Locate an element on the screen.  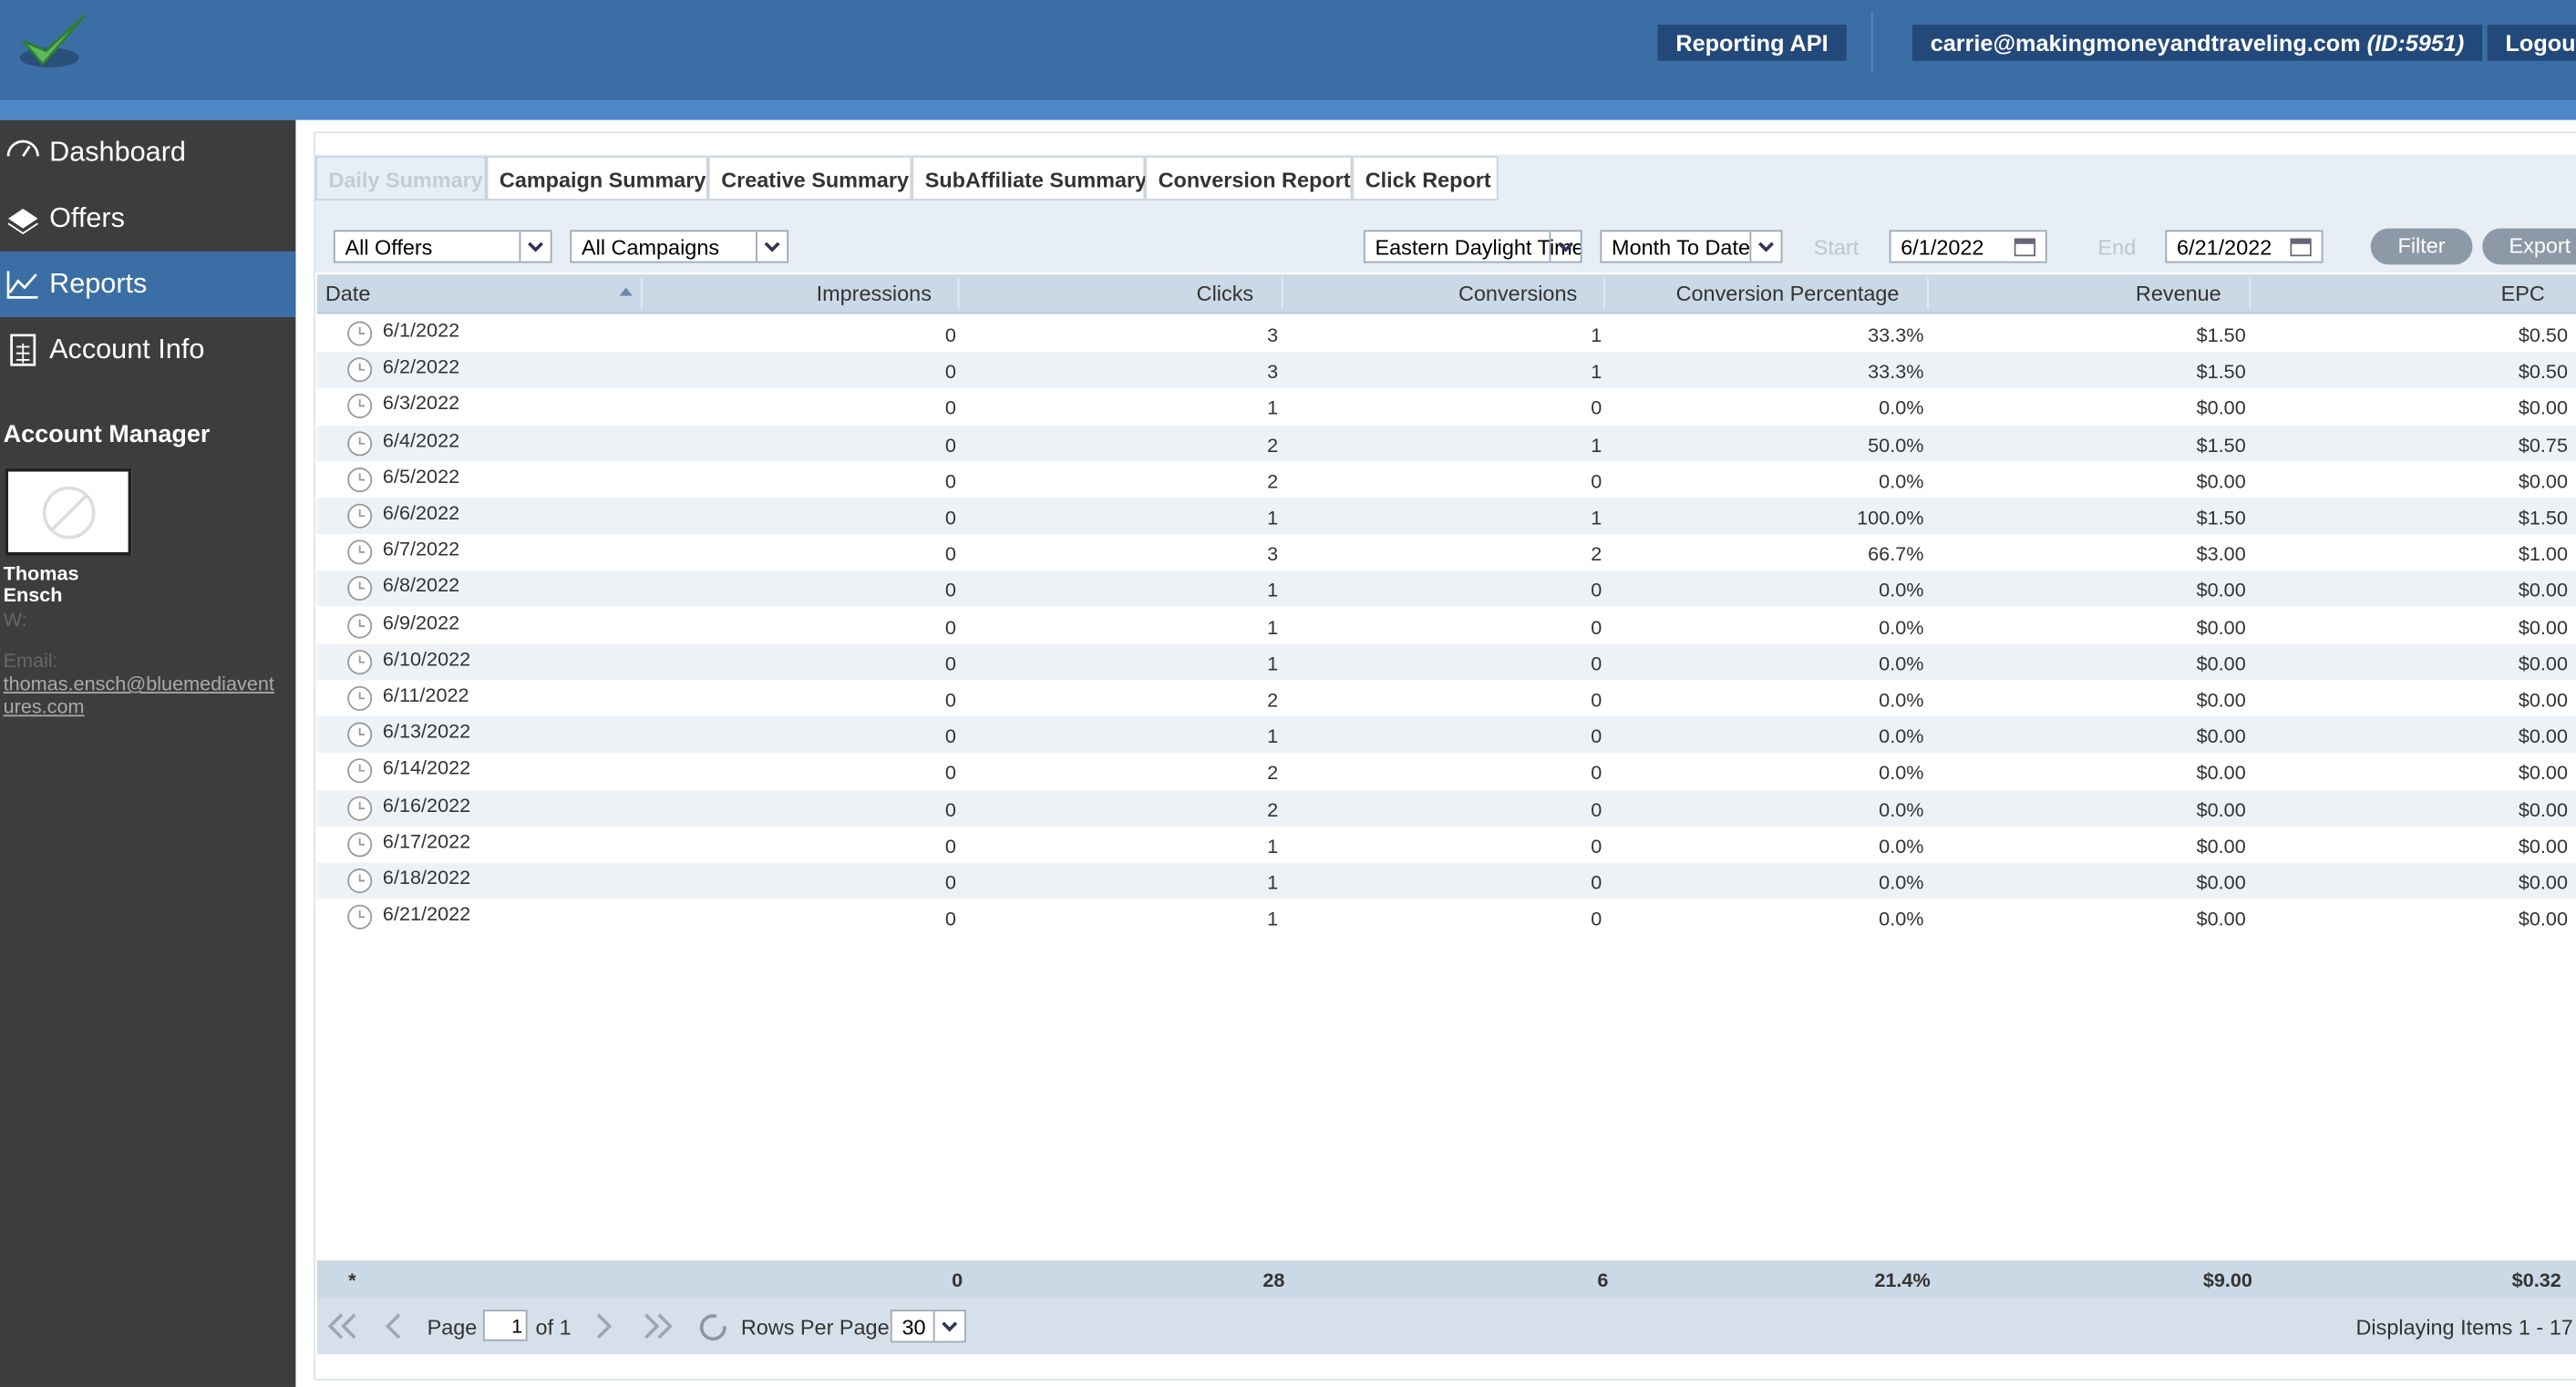
column-header: Conversion Percentage is located at coordinates (1787, 293).